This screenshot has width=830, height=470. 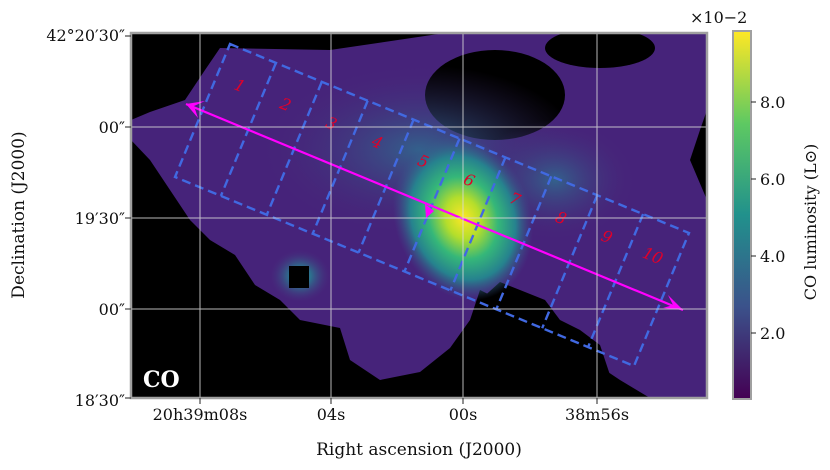 I want to click on colorbar-tick-label: 8.0, so click(x=772, y=102).